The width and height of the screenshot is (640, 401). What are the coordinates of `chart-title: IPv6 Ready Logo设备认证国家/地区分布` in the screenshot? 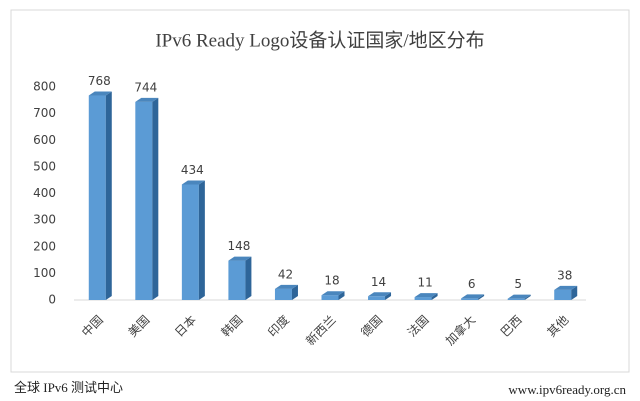 It's located at (319, 40).